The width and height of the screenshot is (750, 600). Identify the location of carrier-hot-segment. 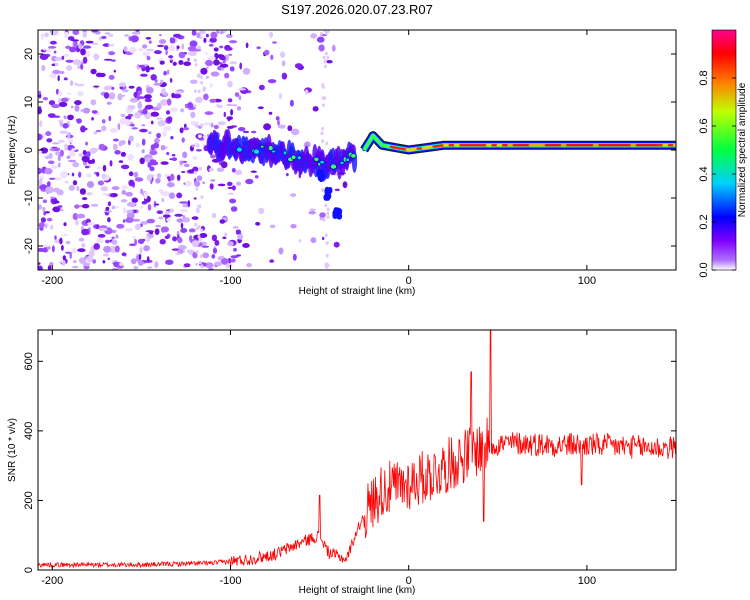
(403, 149).